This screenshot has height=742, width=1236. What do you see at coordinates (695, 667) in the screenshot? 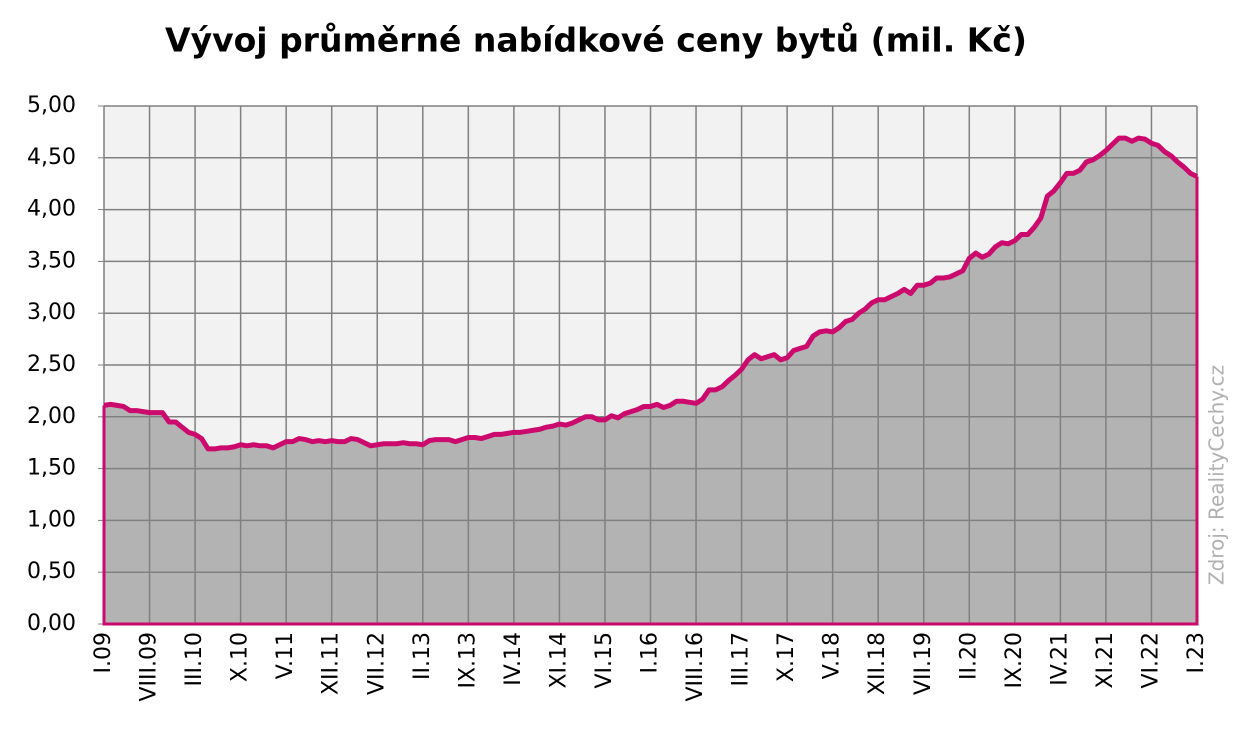
I see `x-tick-label: VIII.16` at bounding box center [695, 667].